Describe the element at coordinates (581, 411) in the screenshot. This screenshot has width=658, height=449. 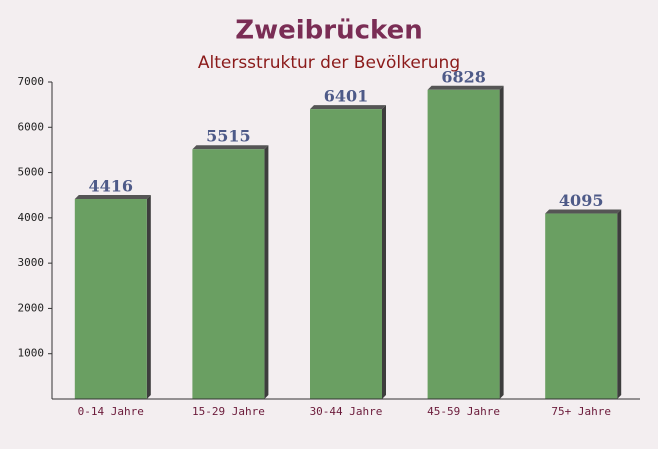
I see `x-tick-label: 75+ Jahre` at that location.